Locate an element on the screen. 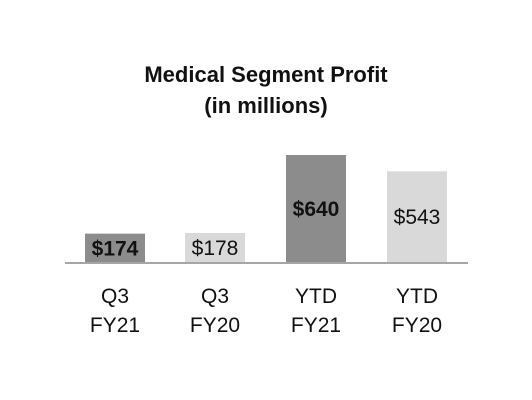  category-label-4-line2: FY20 is located at coordinates (417, 325).